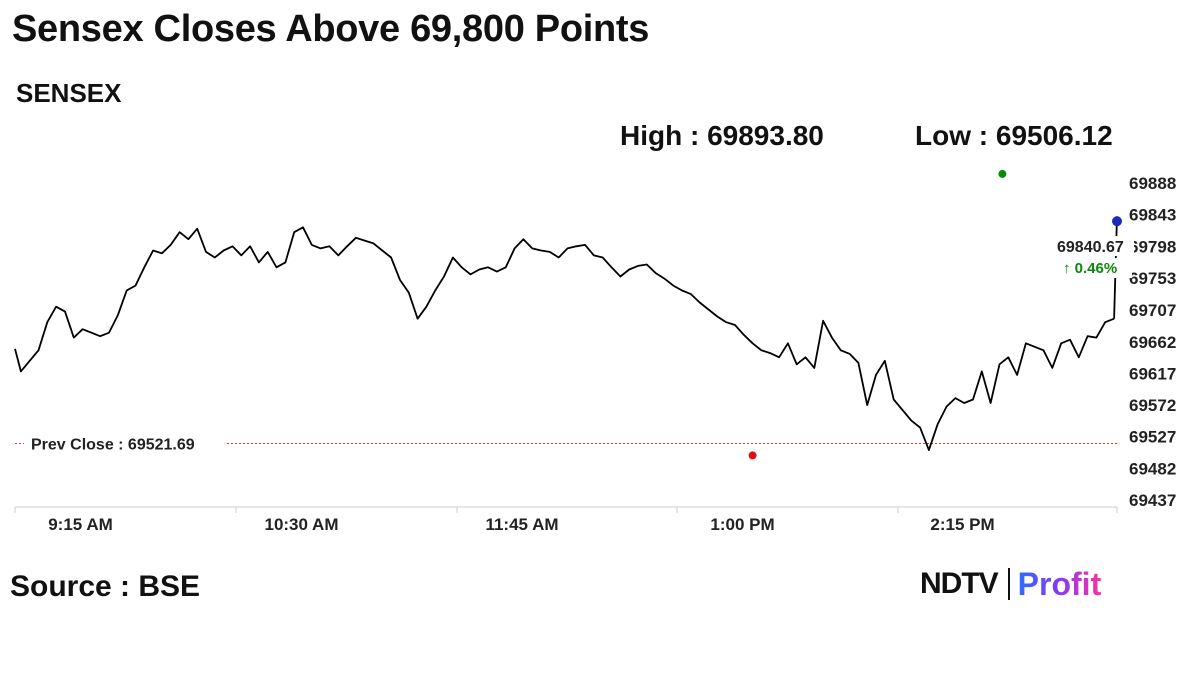  Describe the element at coordinates (1152, 246) in the screenshot. I see `y-tick-label: 69798` at that location.